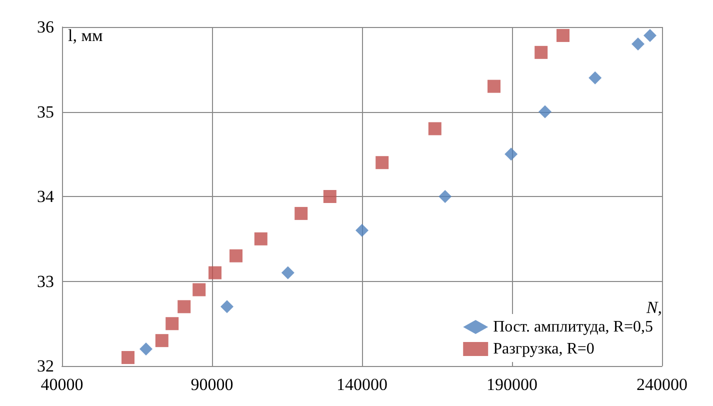 This screenshot has height=406, width=713. What do you see at coordinates (653, 307) in the screenshot?
I see `x-axis-title: N,` at bounding box center [653, 307].